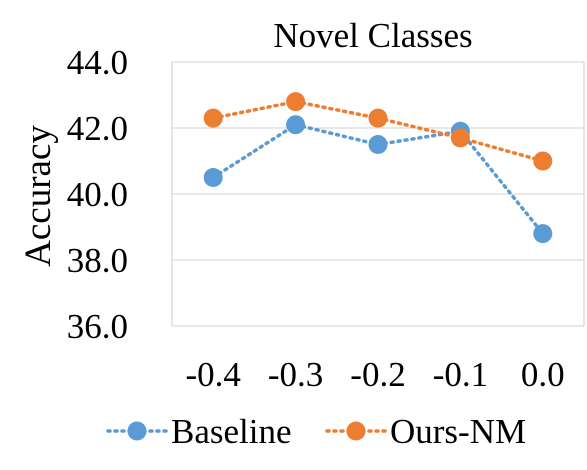 This screenshot has height=470, width=587. I want to click on x-tick-label: -0.3, so click(295, 374).